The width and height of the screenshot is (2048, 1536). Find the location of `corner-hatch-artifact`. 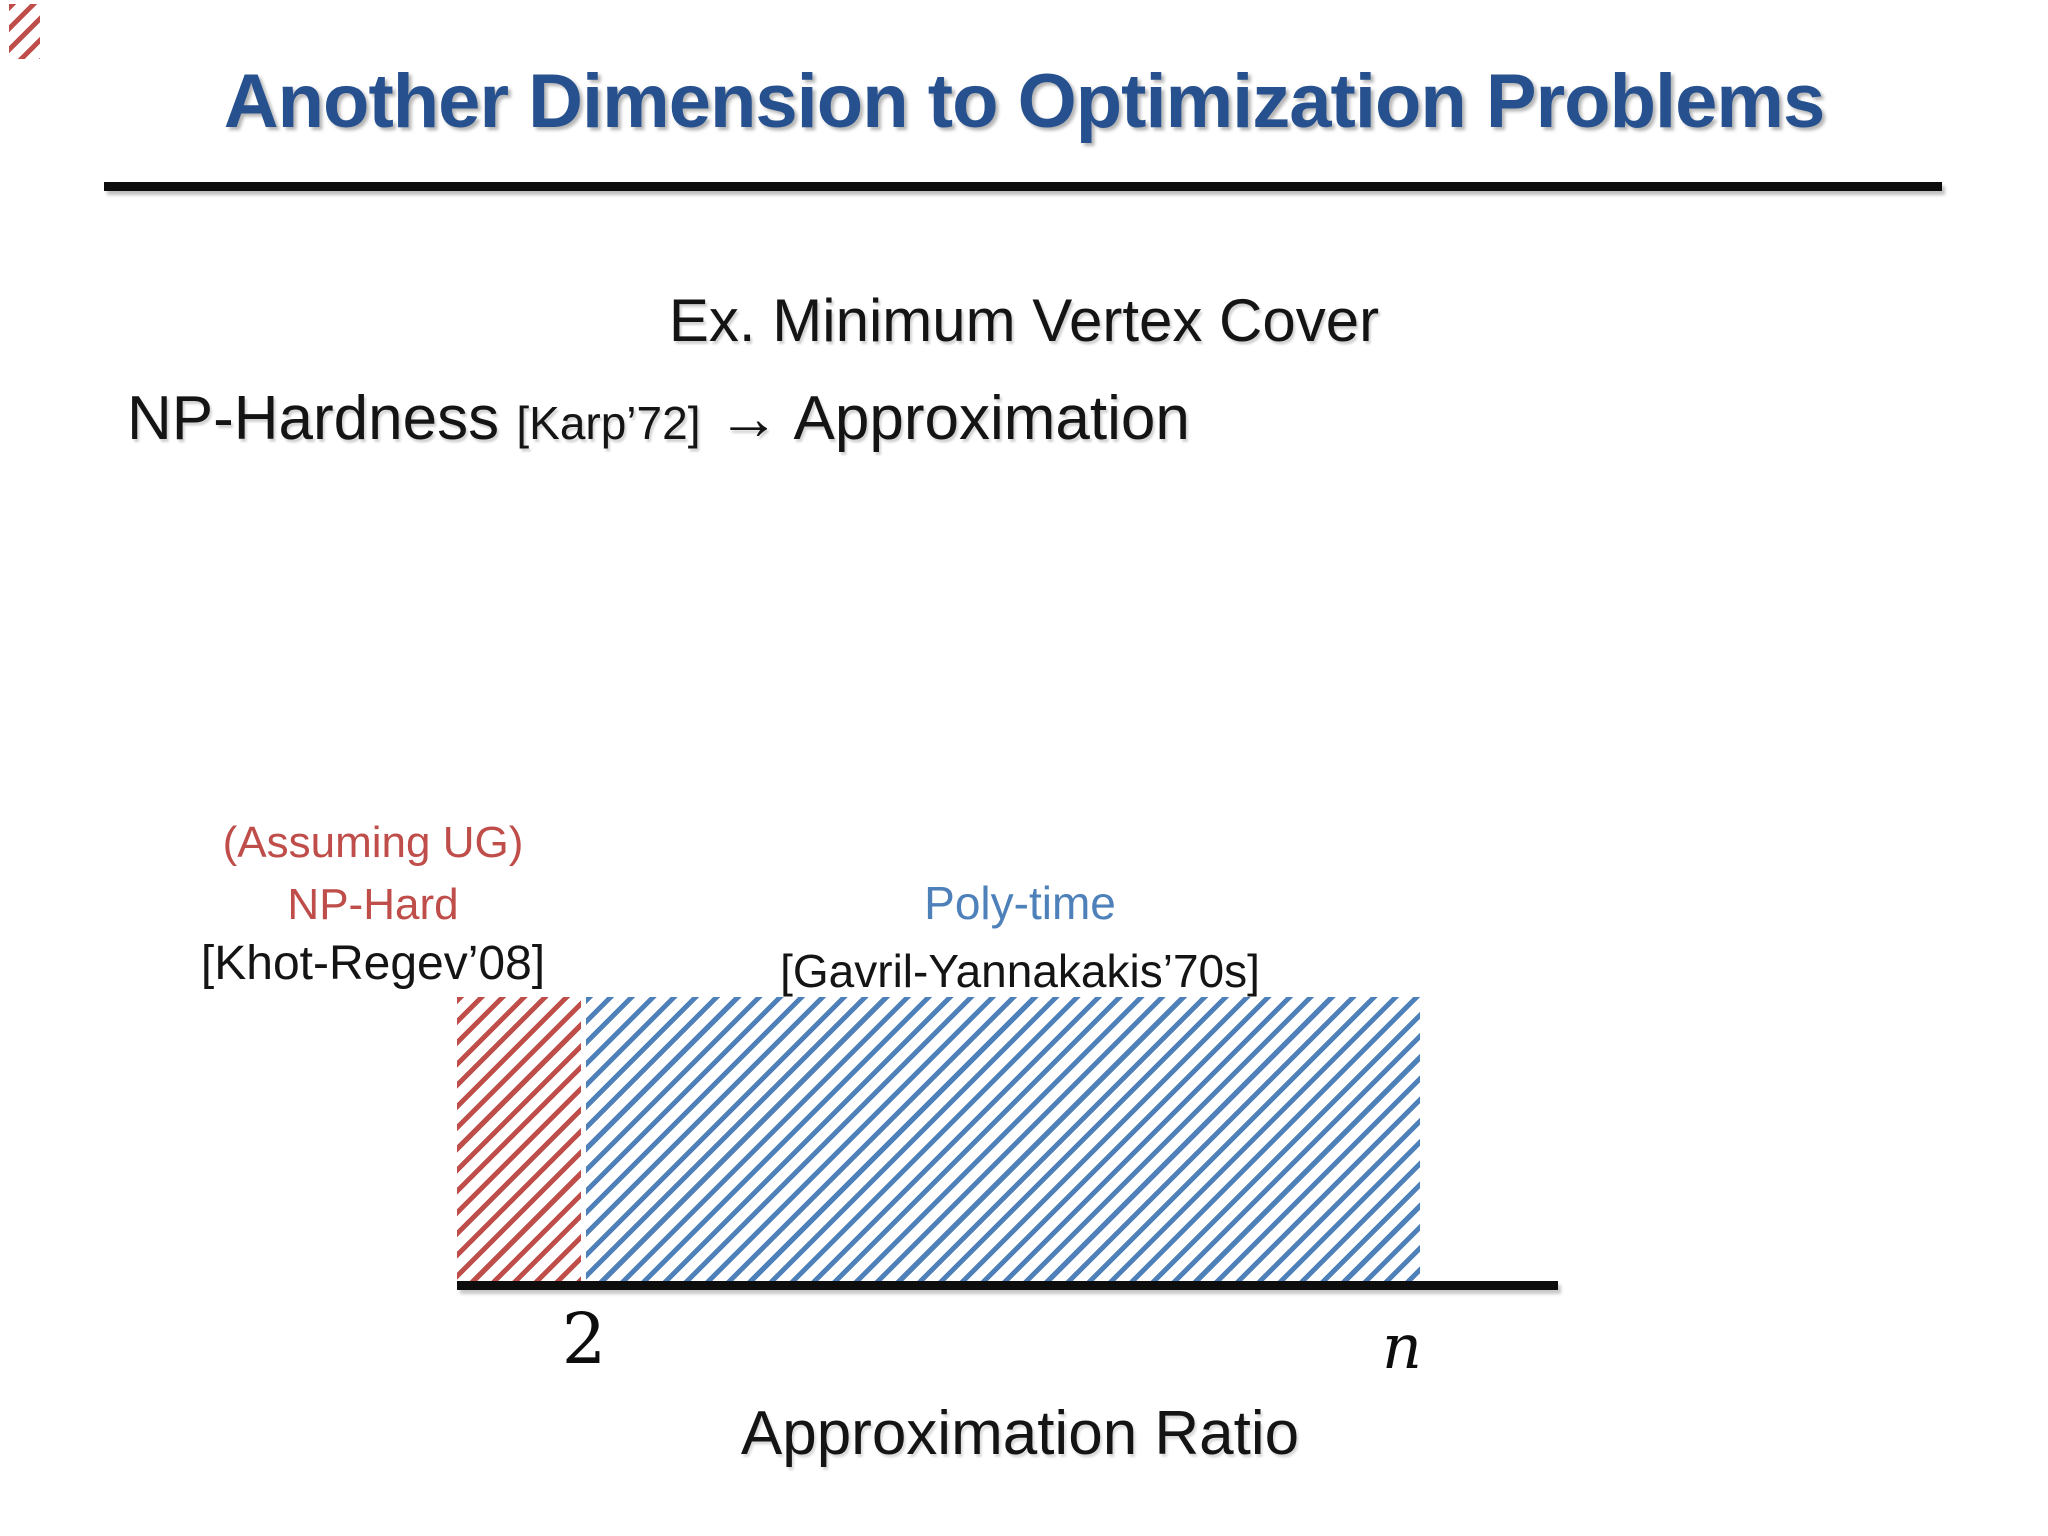

corner-hatch-artifact is located at coordinates (24, 31).